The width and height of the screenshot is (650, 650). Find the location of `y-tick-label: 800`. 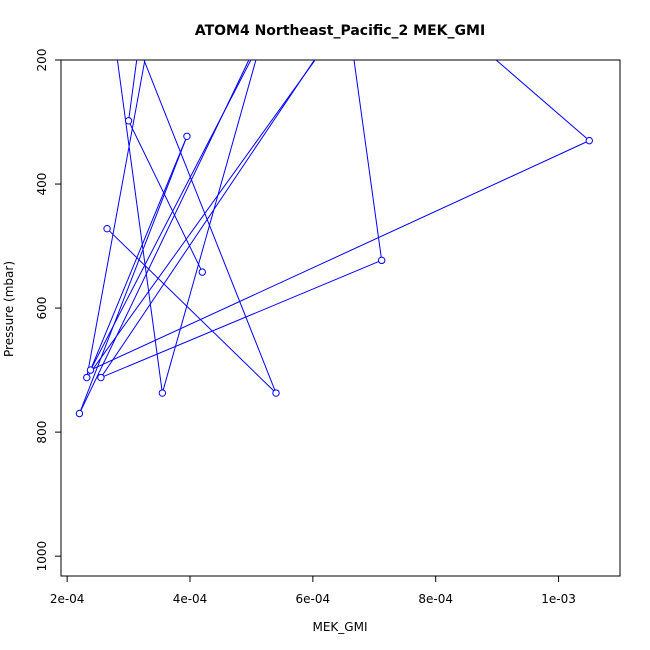

y-tick-label: 800 is located at coordinates (42, 432).